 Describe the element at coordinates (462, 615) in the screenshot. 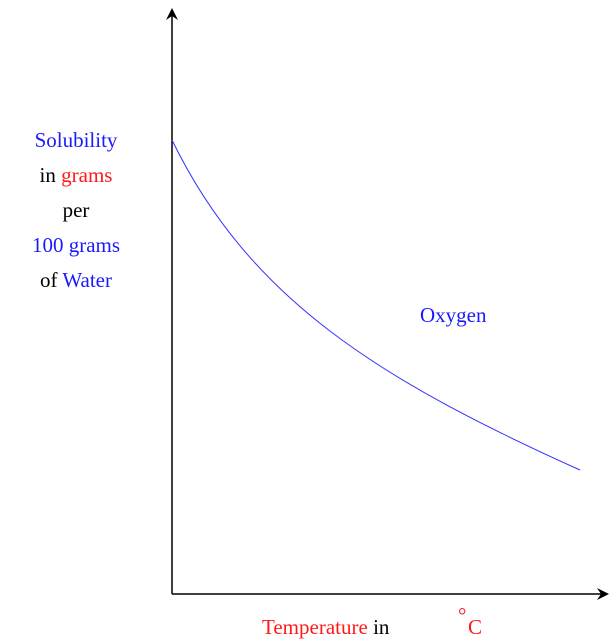

I see `degree-sign: °` at that location.